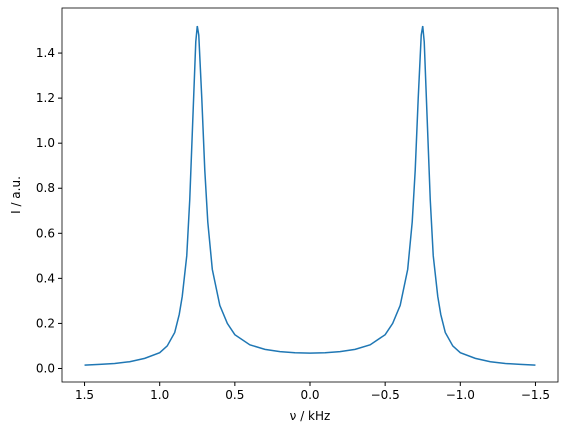  I want to click on y-tick-label: 1.0, so click(45, 143).